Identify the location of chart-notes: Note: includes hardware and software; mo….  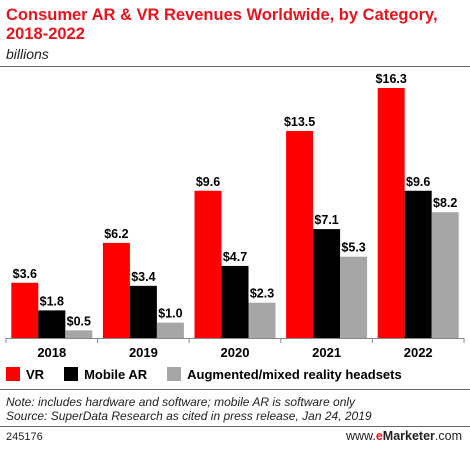
(189, 409).